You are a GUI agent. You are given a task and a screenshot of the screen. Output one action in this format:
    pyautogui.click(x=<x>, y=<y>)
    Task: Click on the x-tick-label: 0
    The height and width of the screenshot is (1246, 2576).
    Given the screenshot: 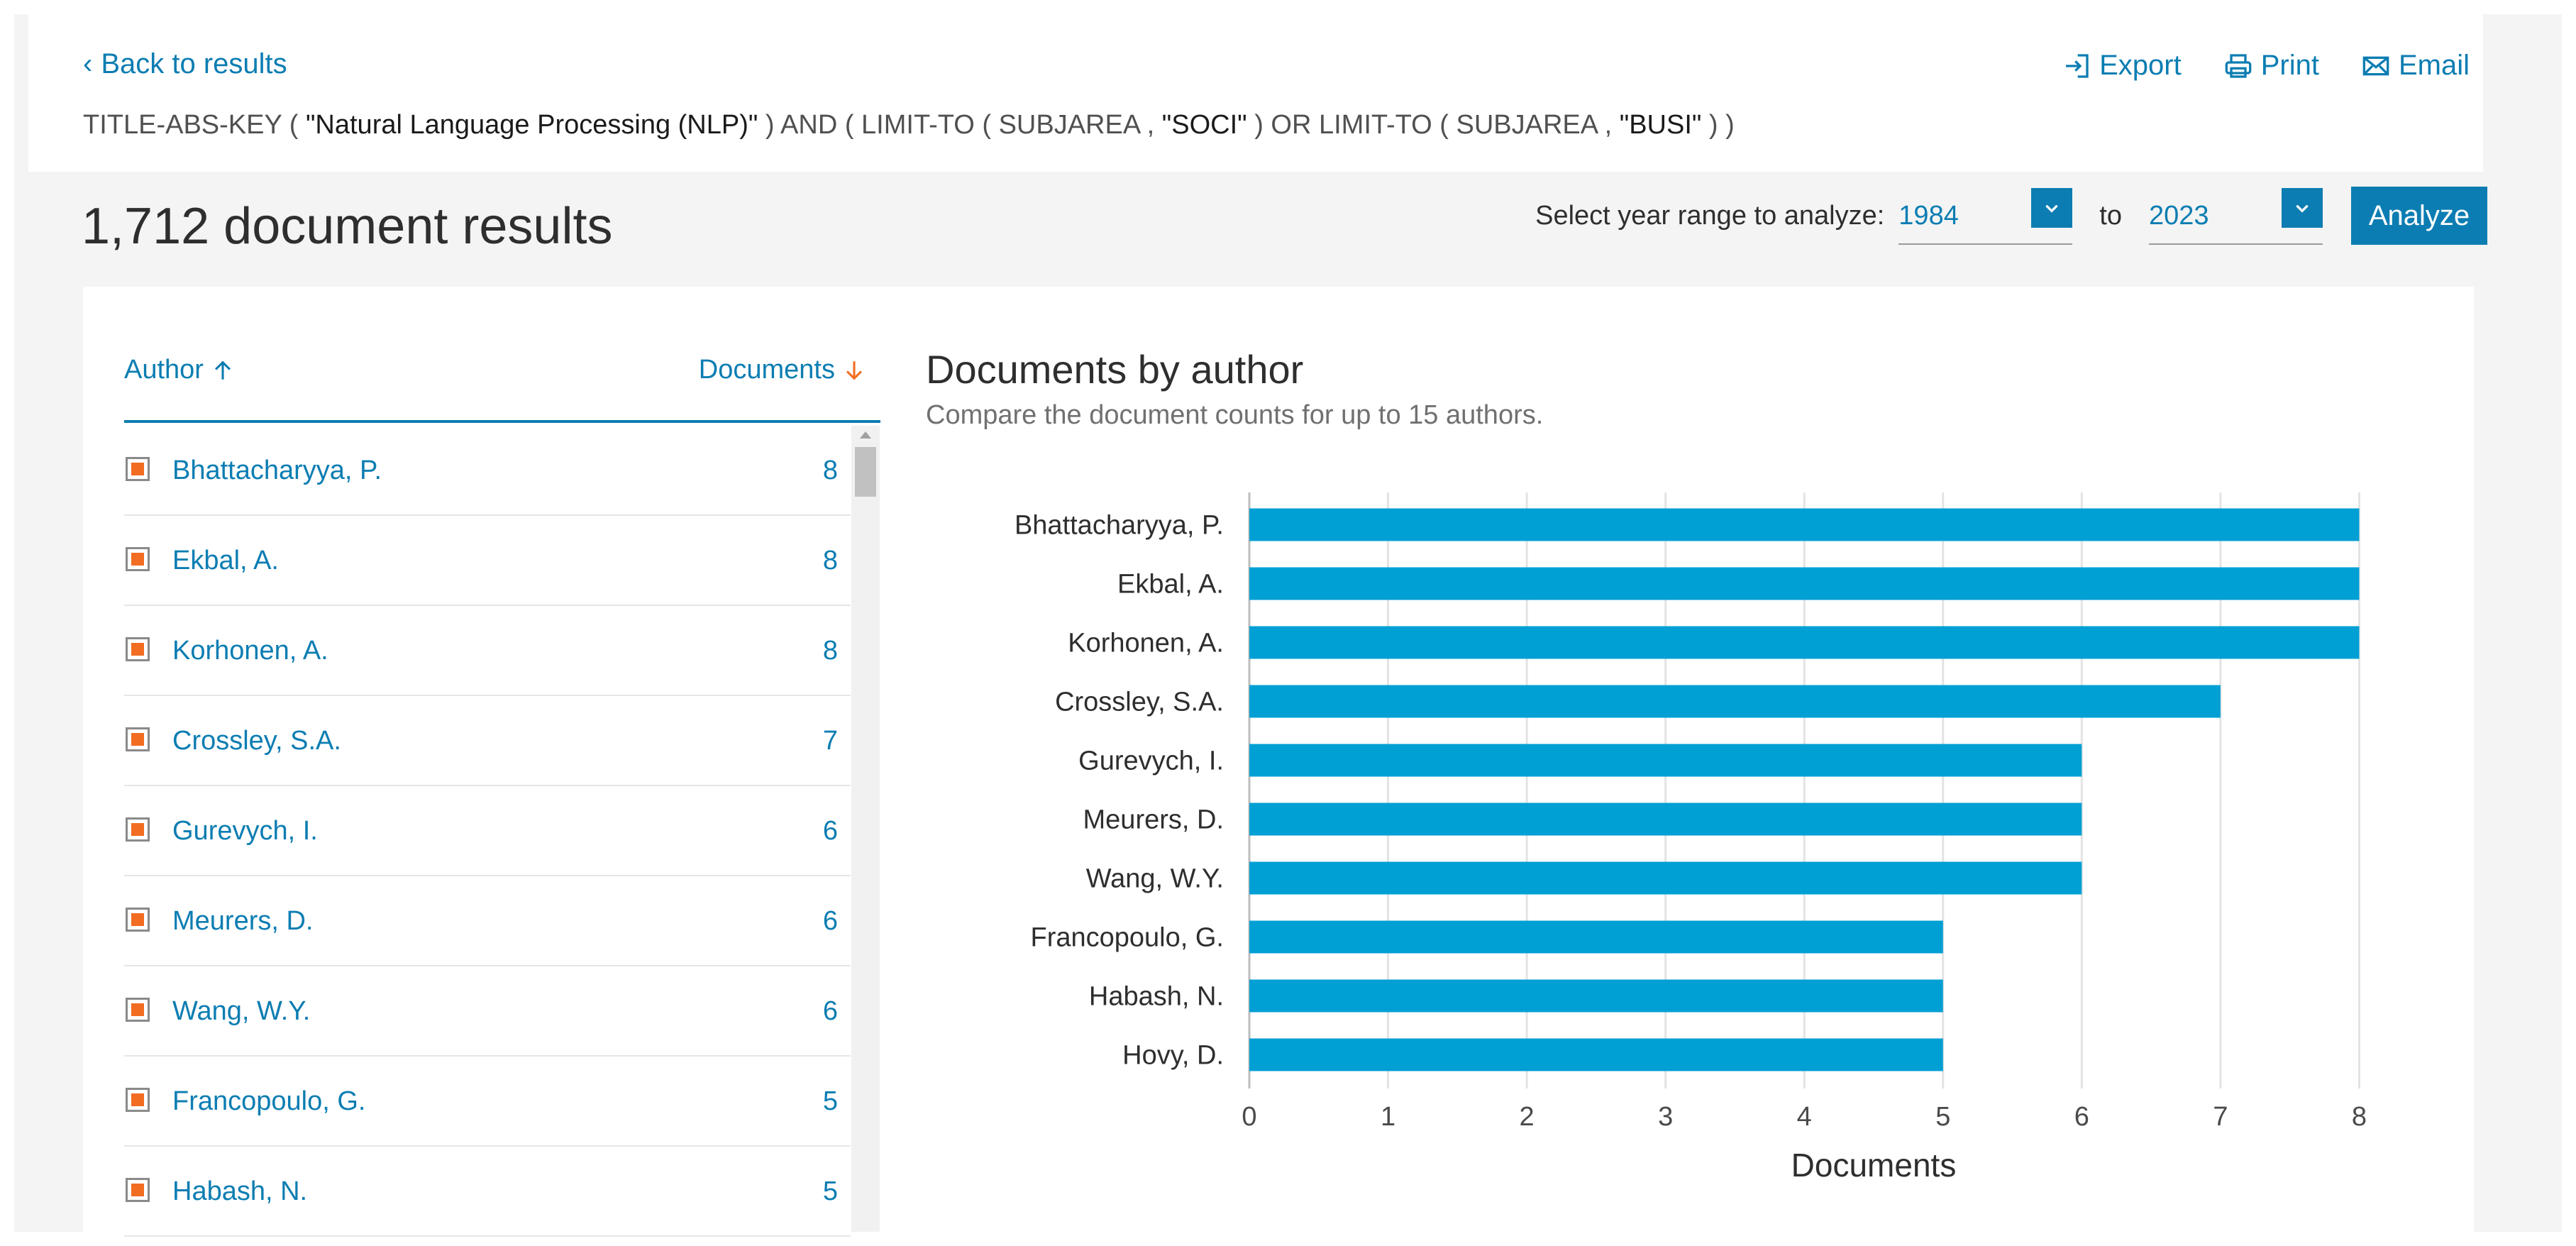 What is the action you would take?
    pyautogui.click(x=1249, y=1117)
    